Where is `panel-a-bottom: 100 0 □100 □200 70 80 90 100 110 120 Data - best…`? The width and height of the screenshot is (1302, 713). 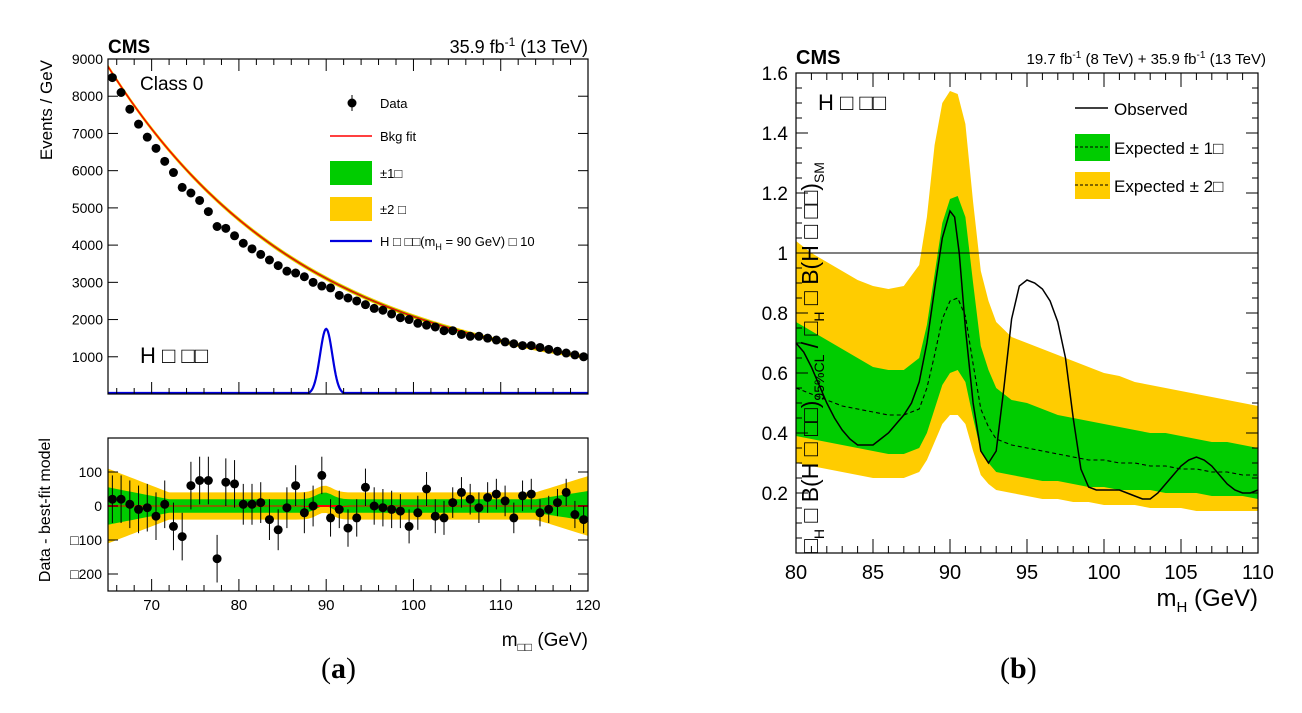
panel-a-bottom: 100 0 □100 □200 70 80 90 100 110 120 Data - best… is located at coordinates (319, 545).